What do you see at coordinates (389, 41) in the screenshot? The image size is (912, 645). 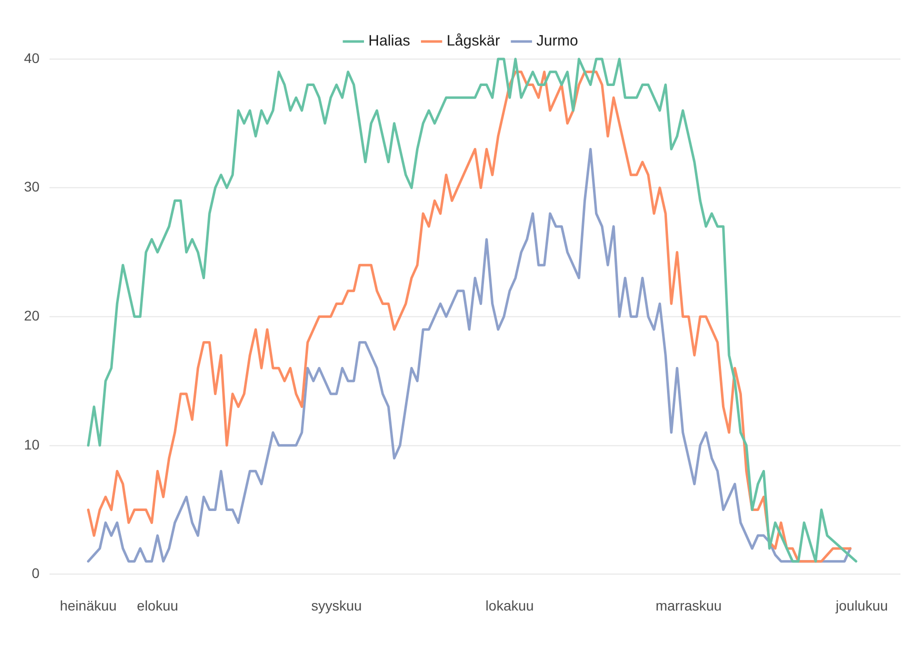 I see `legend-label: Halias` at bounding box center [389, 41].